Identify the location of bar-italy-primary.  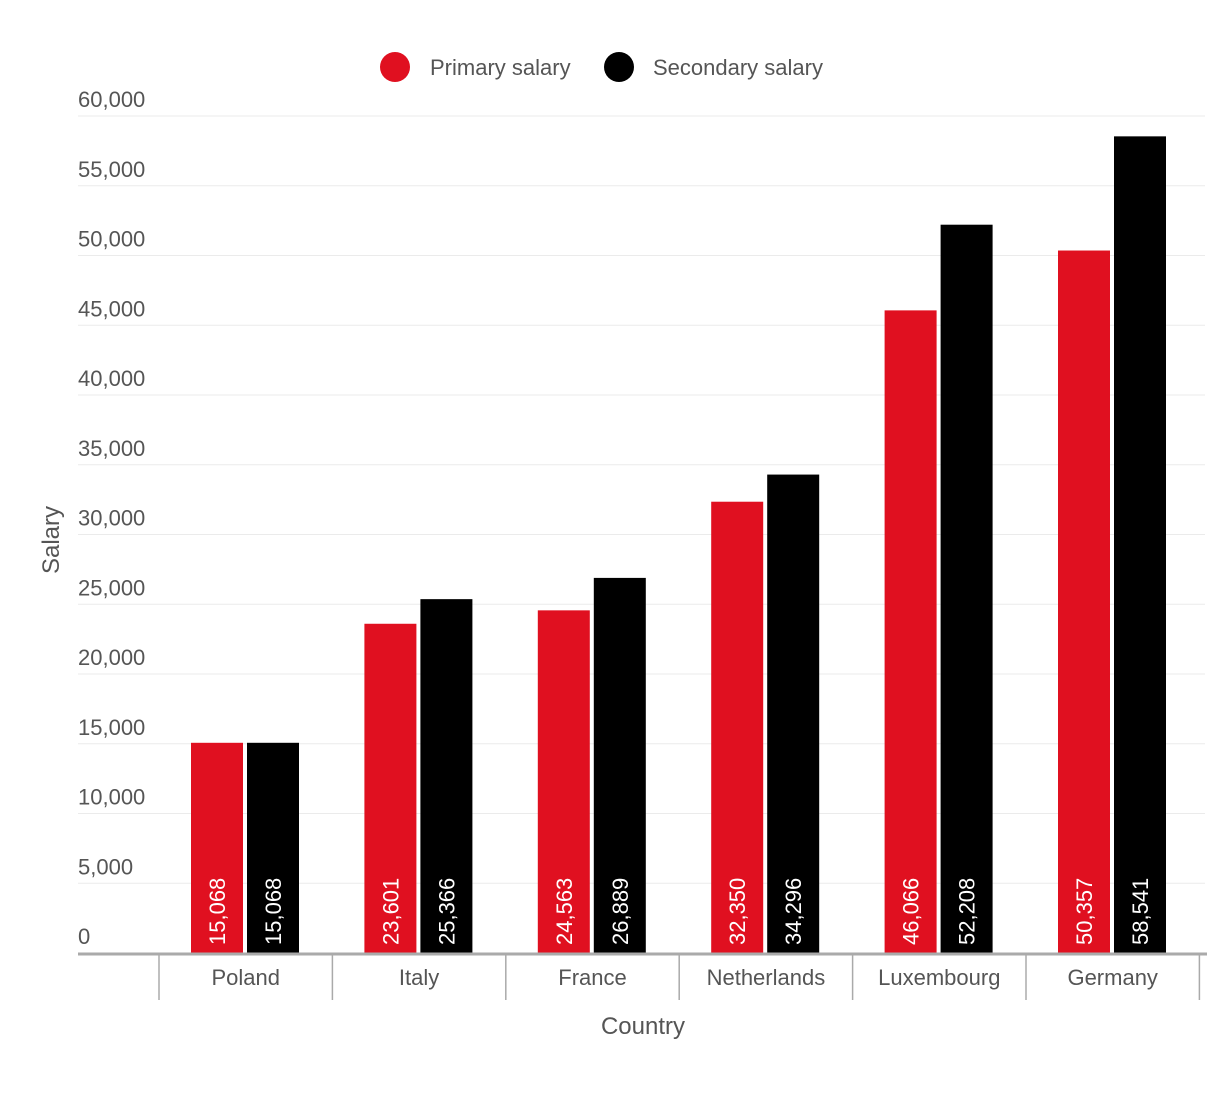
(390, 788).